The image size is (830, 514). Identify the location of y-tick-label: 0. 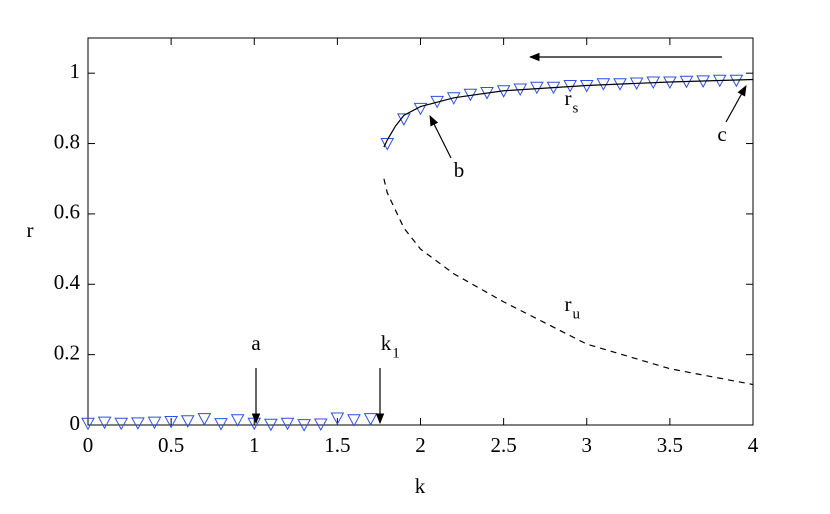
(75, 423).